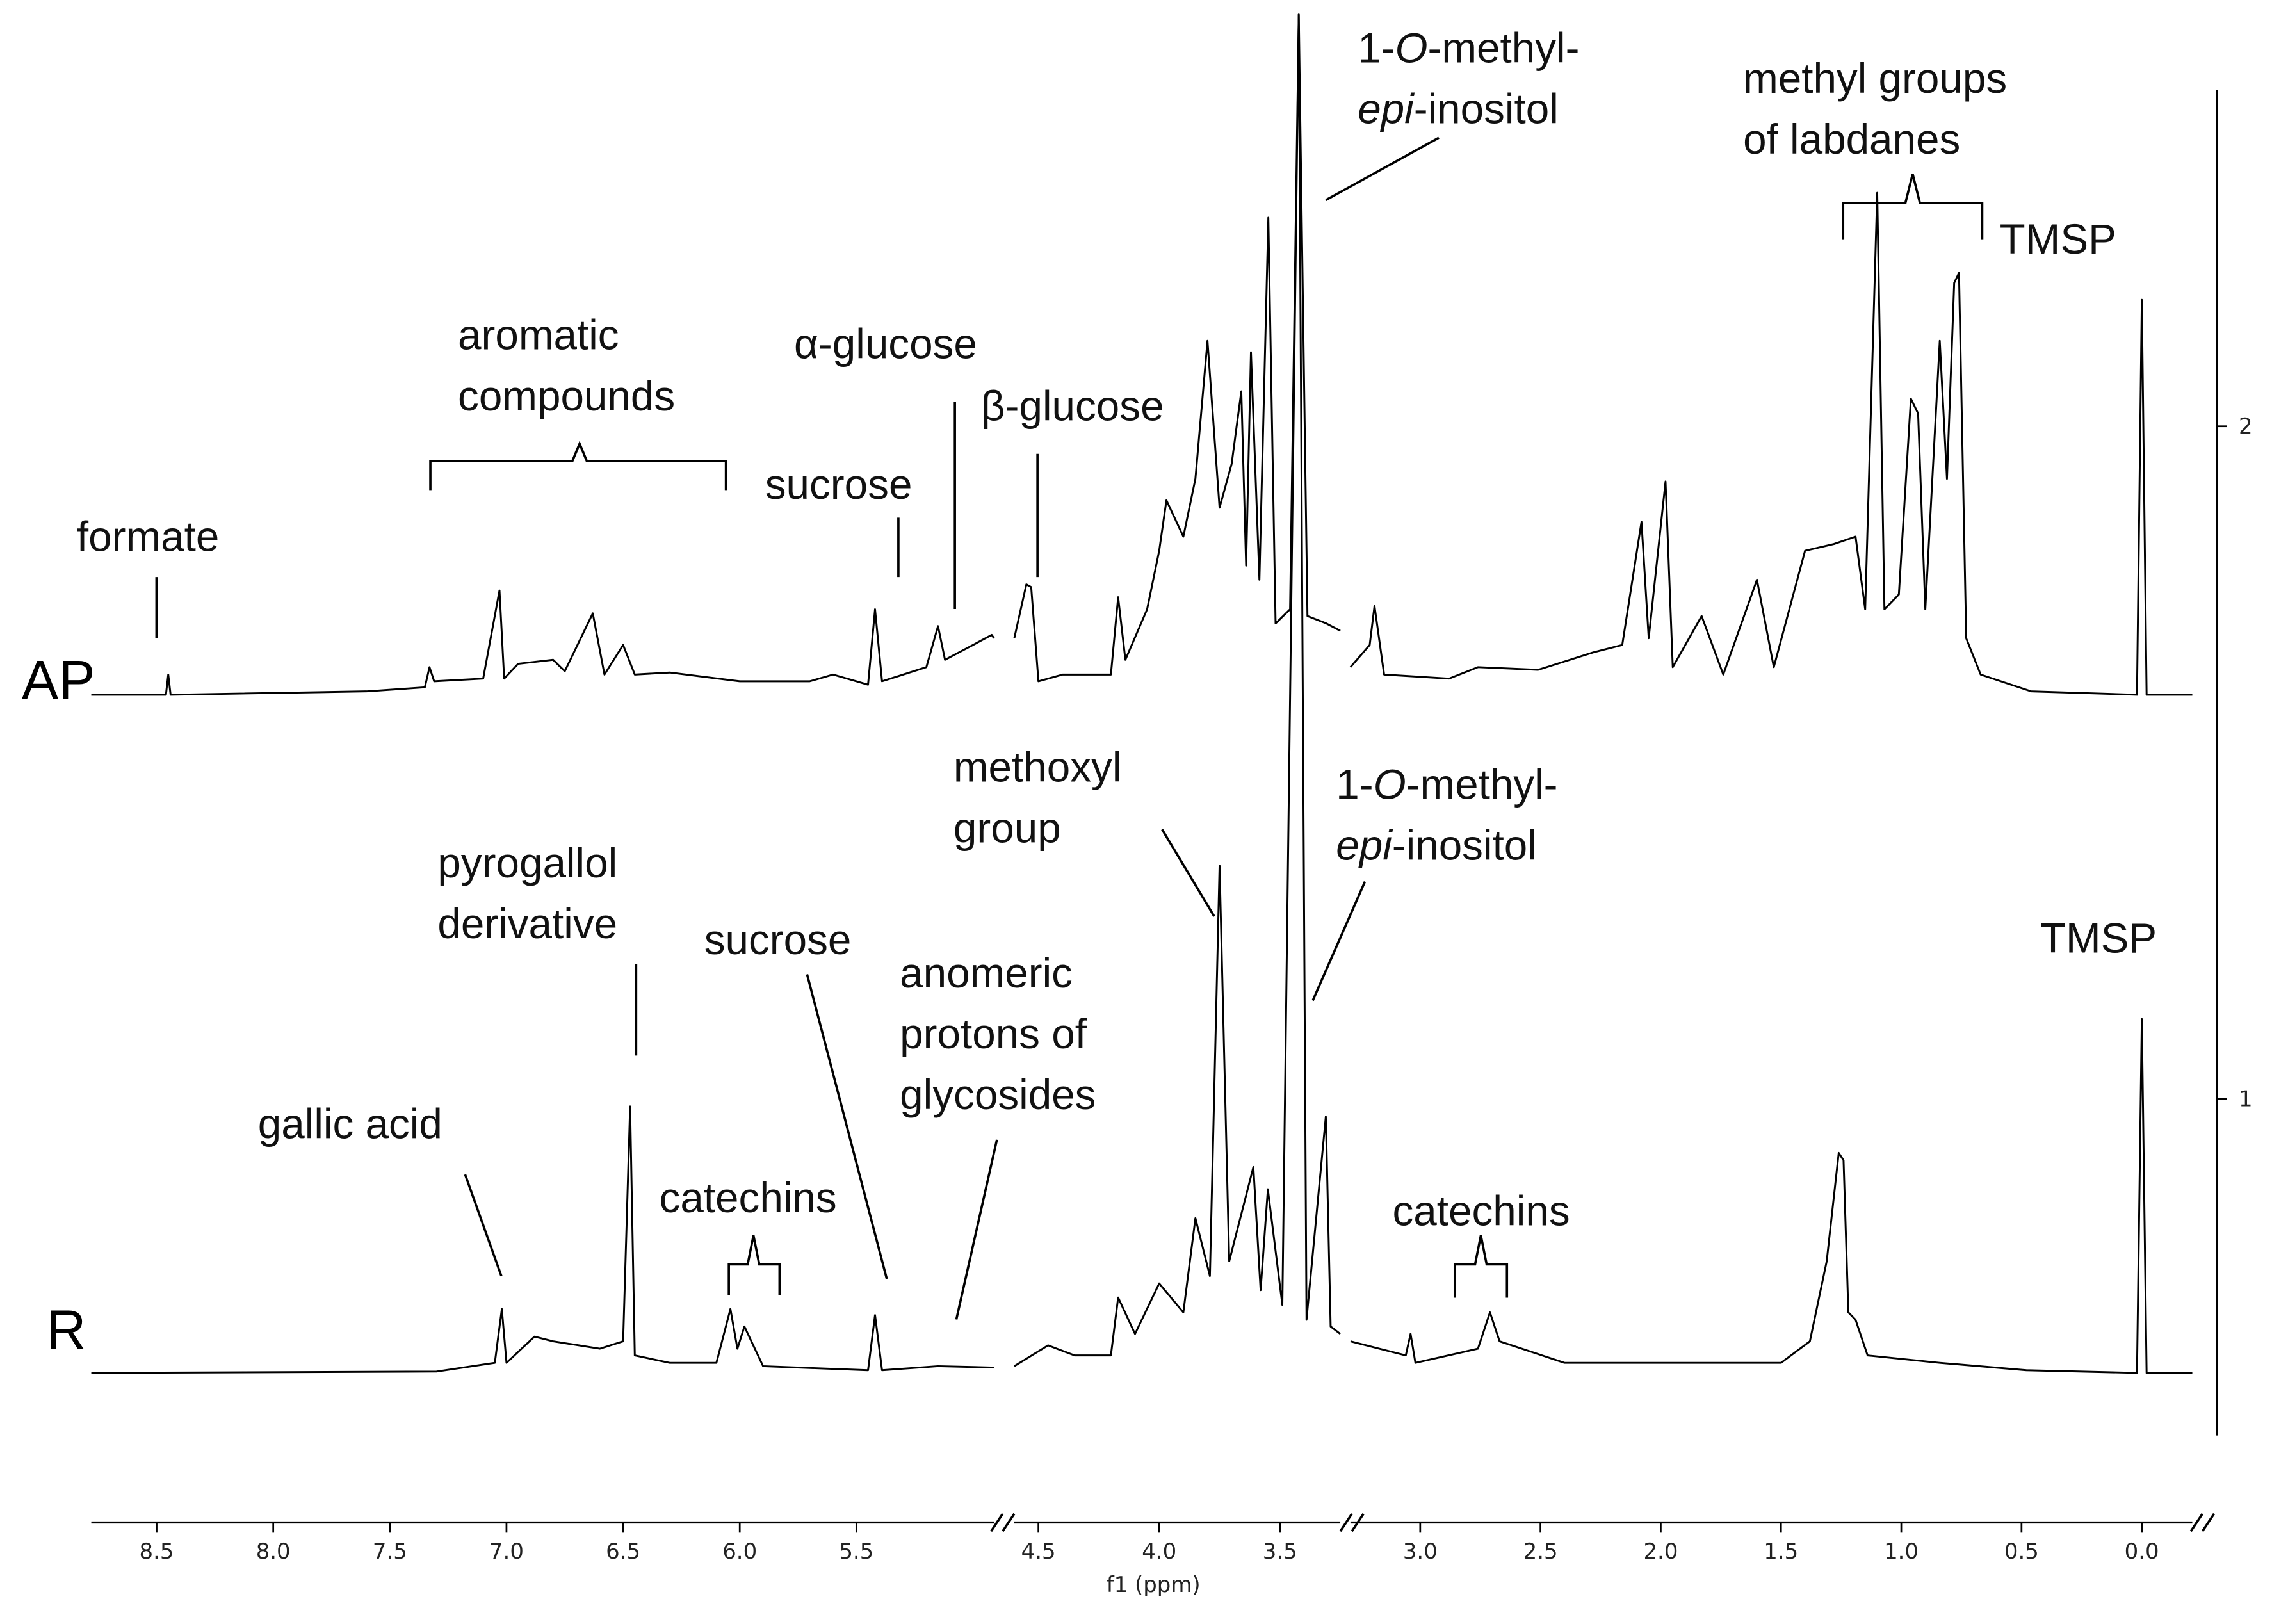 This screenshot has height=1624, width=2272. I want to click on annotation: β-glucose, so click(1073, 406).